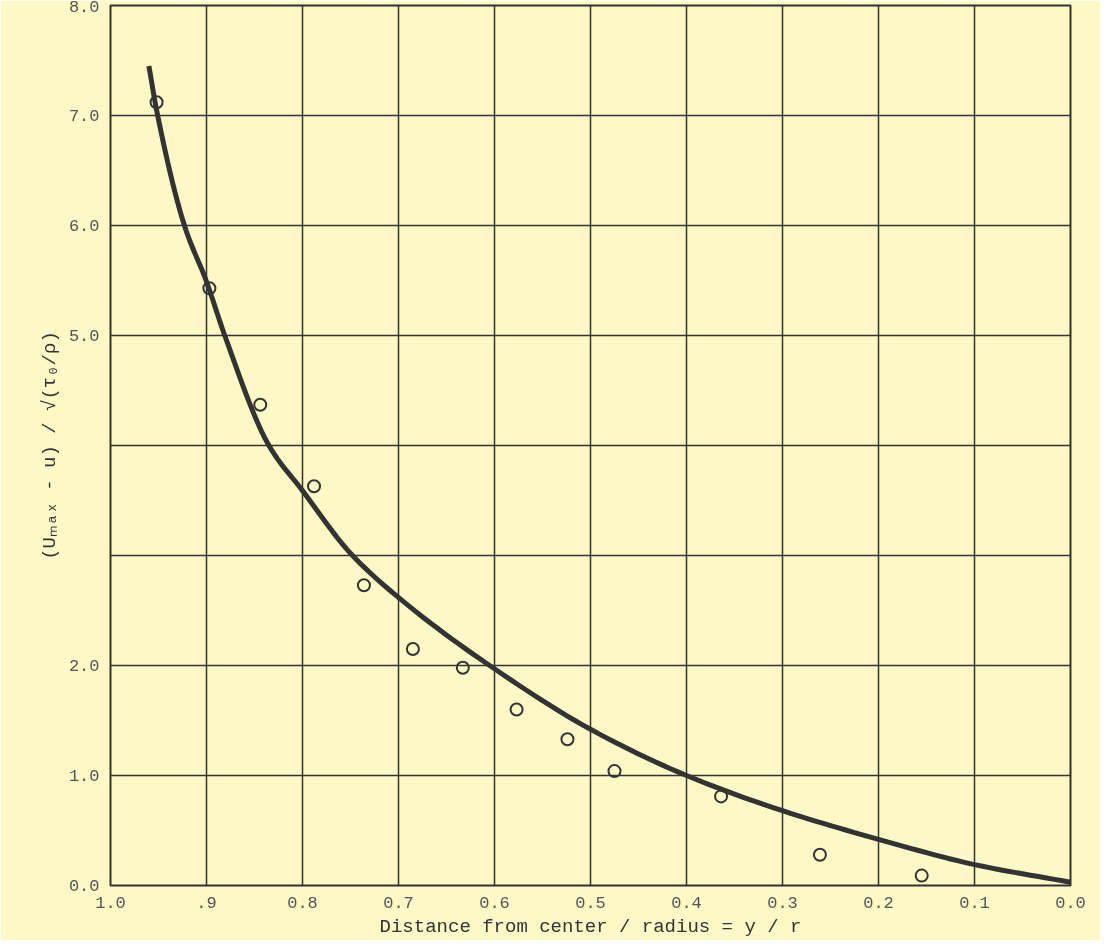 The width and height of the screenshot is (1107, 951). I want to click on y-tick-label: 0.0, so click(84, 886).